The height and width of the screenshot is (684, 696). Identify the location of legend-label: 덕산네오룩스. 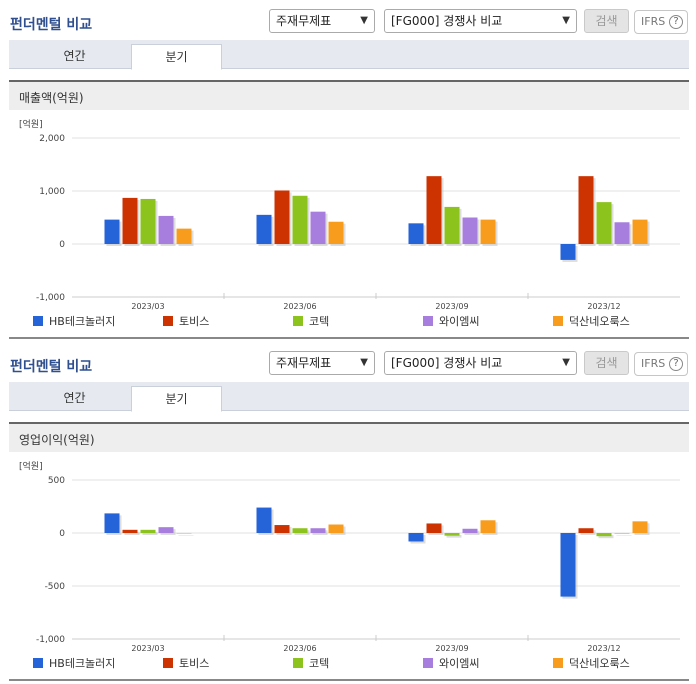
(599, 663).